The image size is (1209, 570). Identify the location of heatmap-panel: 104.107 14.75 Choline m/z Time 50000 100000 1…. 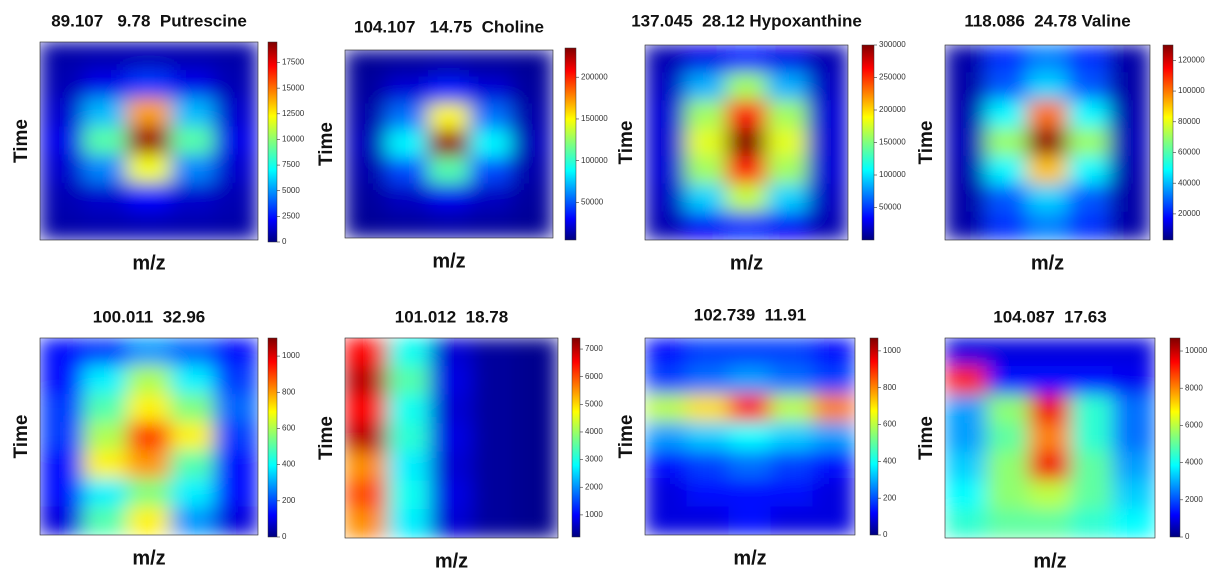
(462, 144).